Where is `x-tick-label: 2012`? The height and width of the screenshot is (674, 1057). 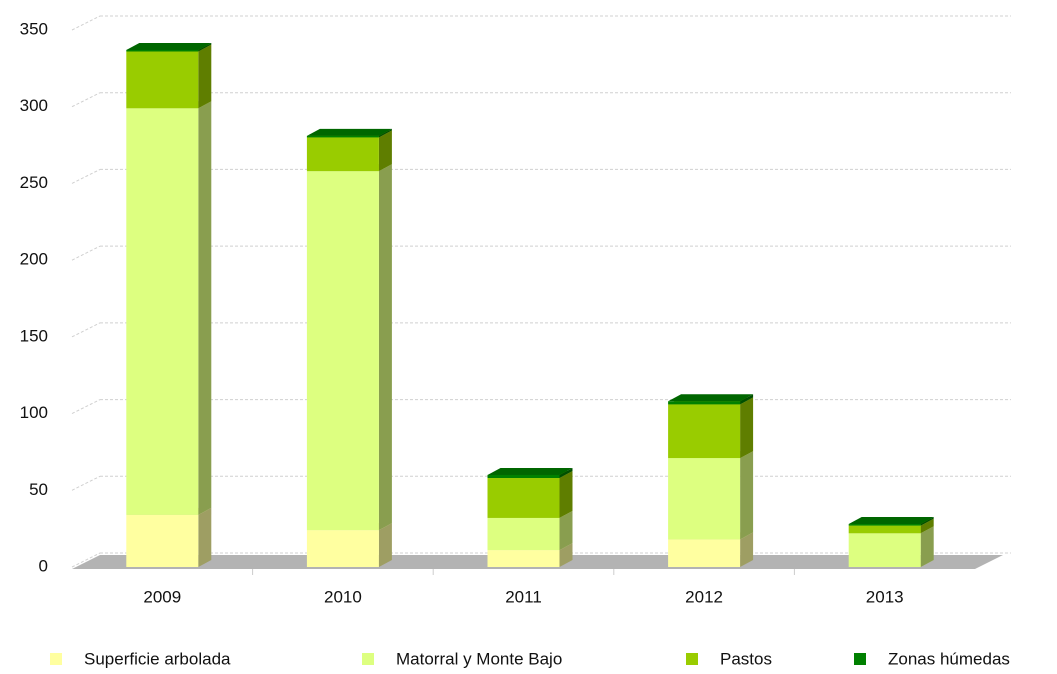
x-tick-label: 2012 is located at coordinates (704, 596).